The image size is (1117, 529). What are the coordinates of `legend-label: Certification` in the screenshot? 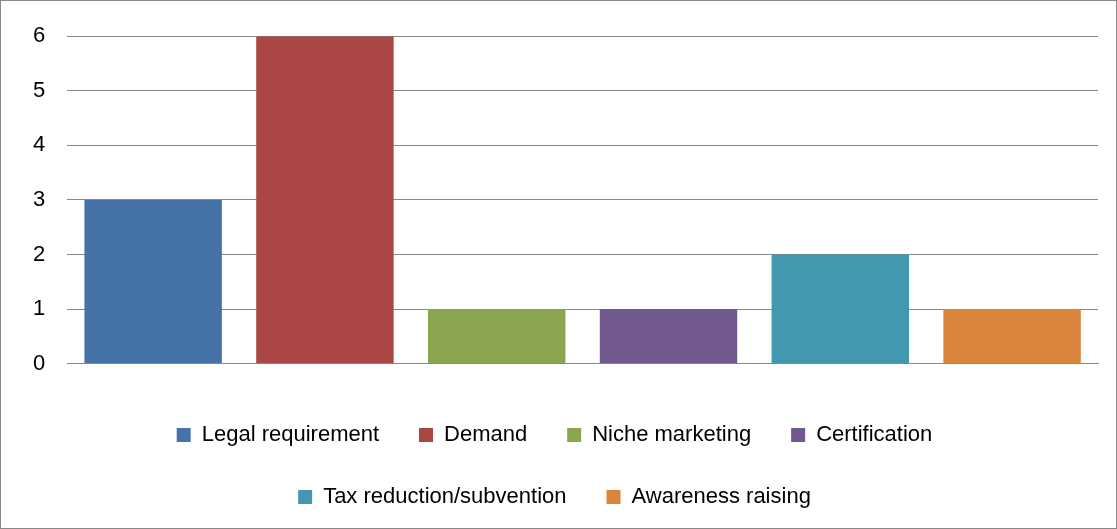 It's located at (874, 434).